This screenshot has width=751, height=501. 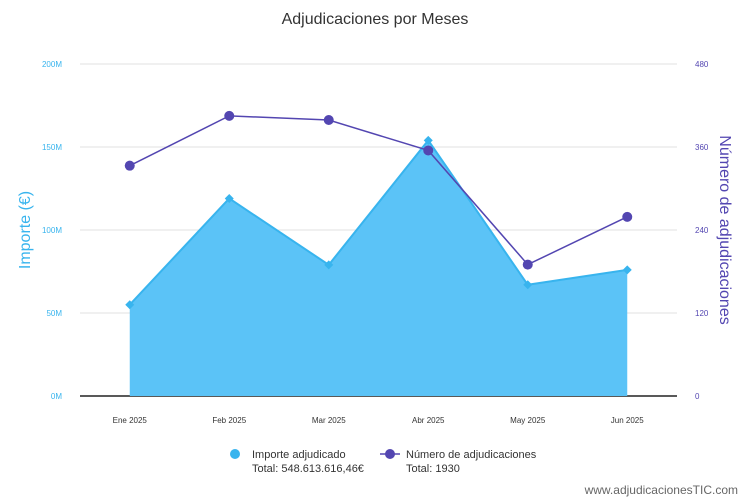 I want to click on right-axis-ticks: 0 120 240 360 480, so click(x=702, y=230).